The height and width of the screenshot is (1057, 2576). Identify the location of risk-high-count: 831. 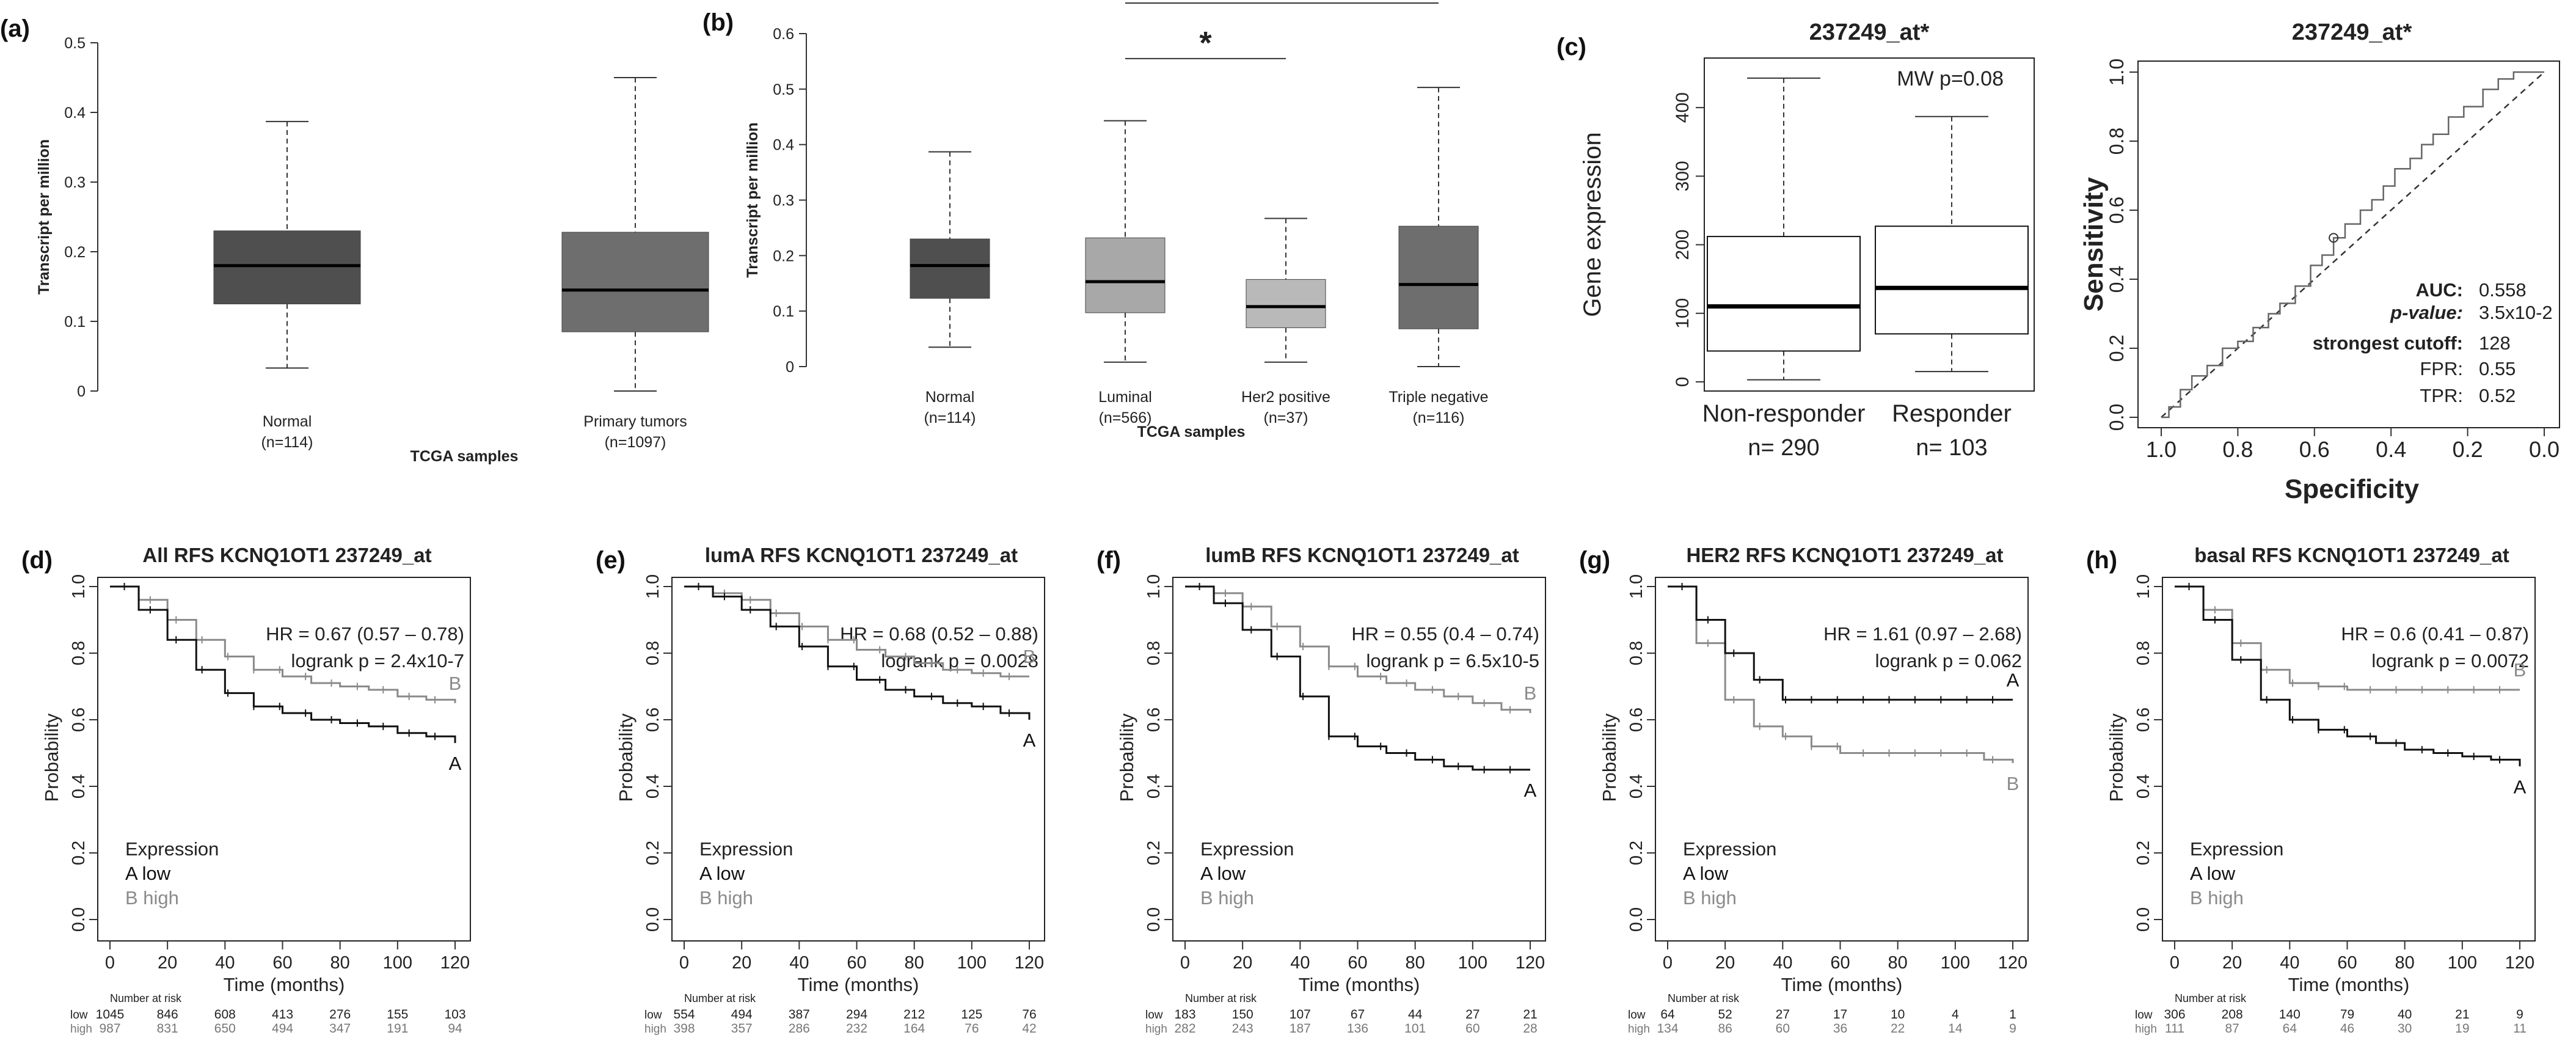
(167, 1029).